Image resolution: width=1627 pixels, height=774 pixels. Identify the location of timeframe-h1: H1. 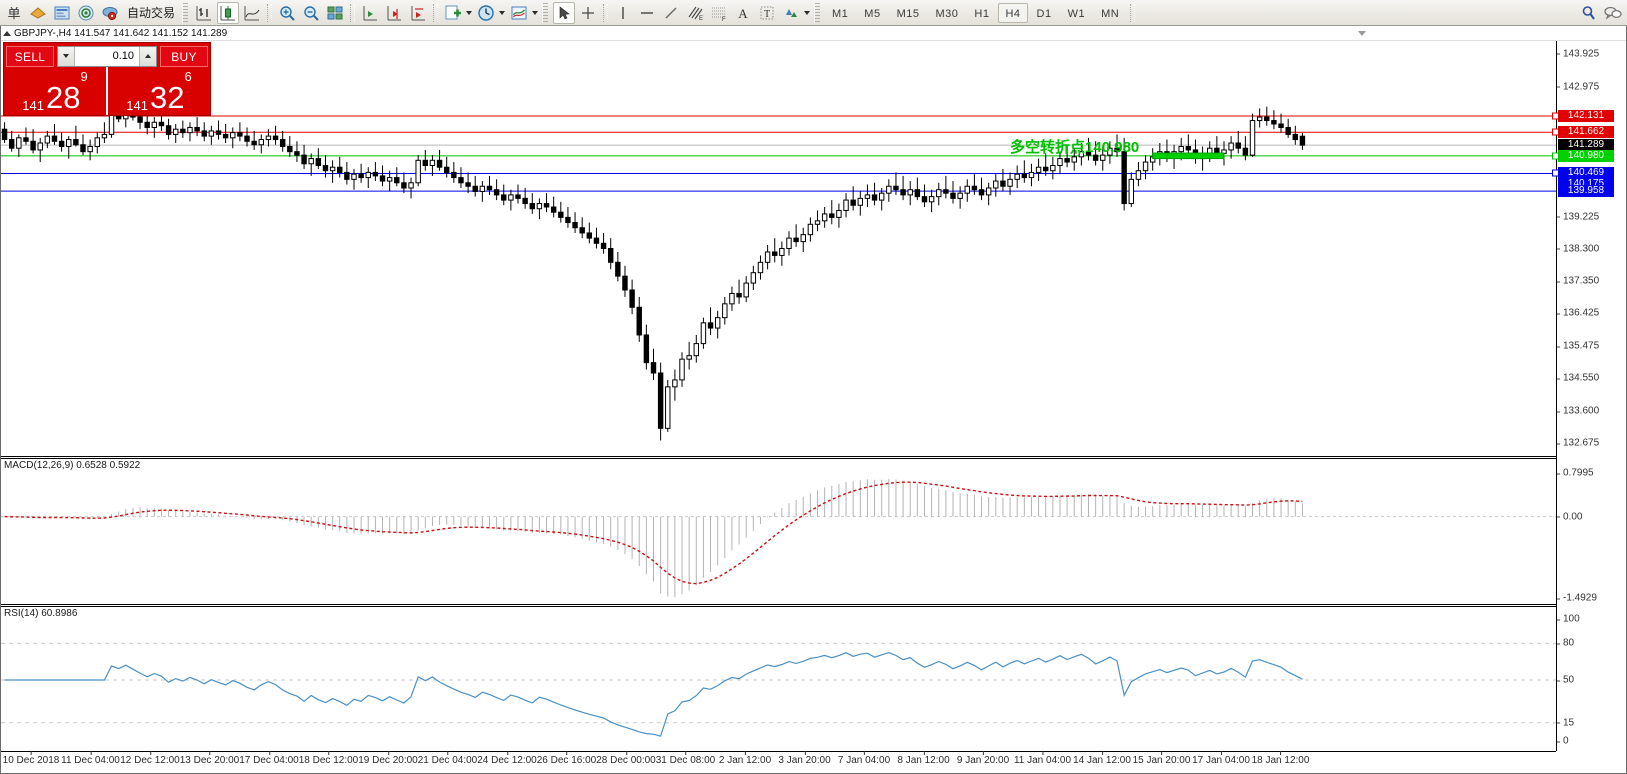
(982, 13).